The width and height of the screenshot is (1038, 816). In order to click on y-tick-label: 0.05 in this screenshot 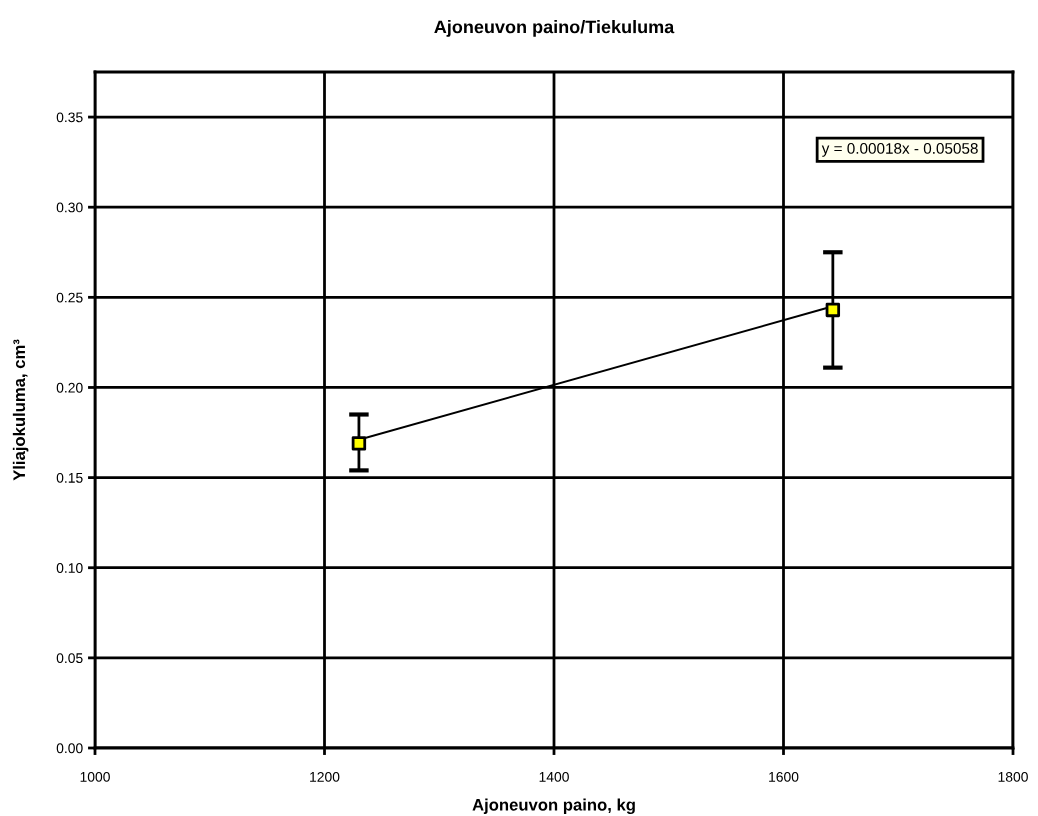, I will do `click(69, 658)`.